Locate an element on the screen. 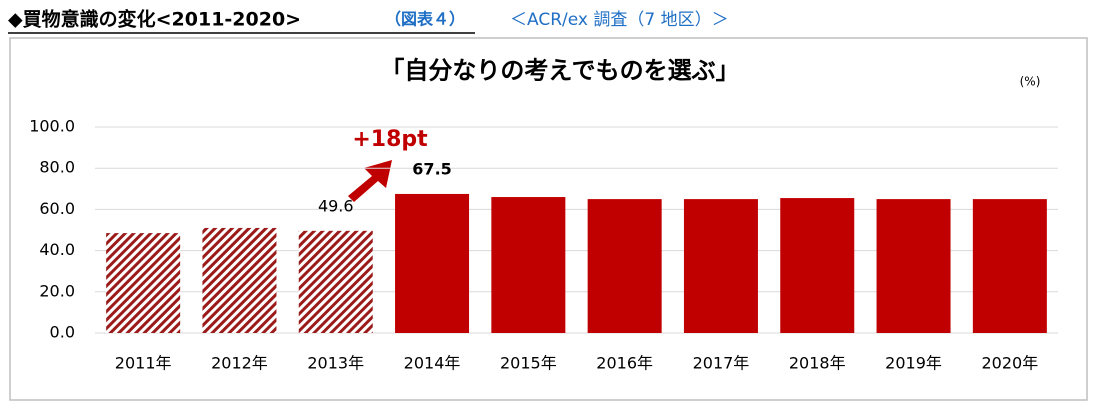 This screenshot has height=413, width=1097. header-title: ◆買物意識の変化<2011-2020> is located at coordinates (154, 19).